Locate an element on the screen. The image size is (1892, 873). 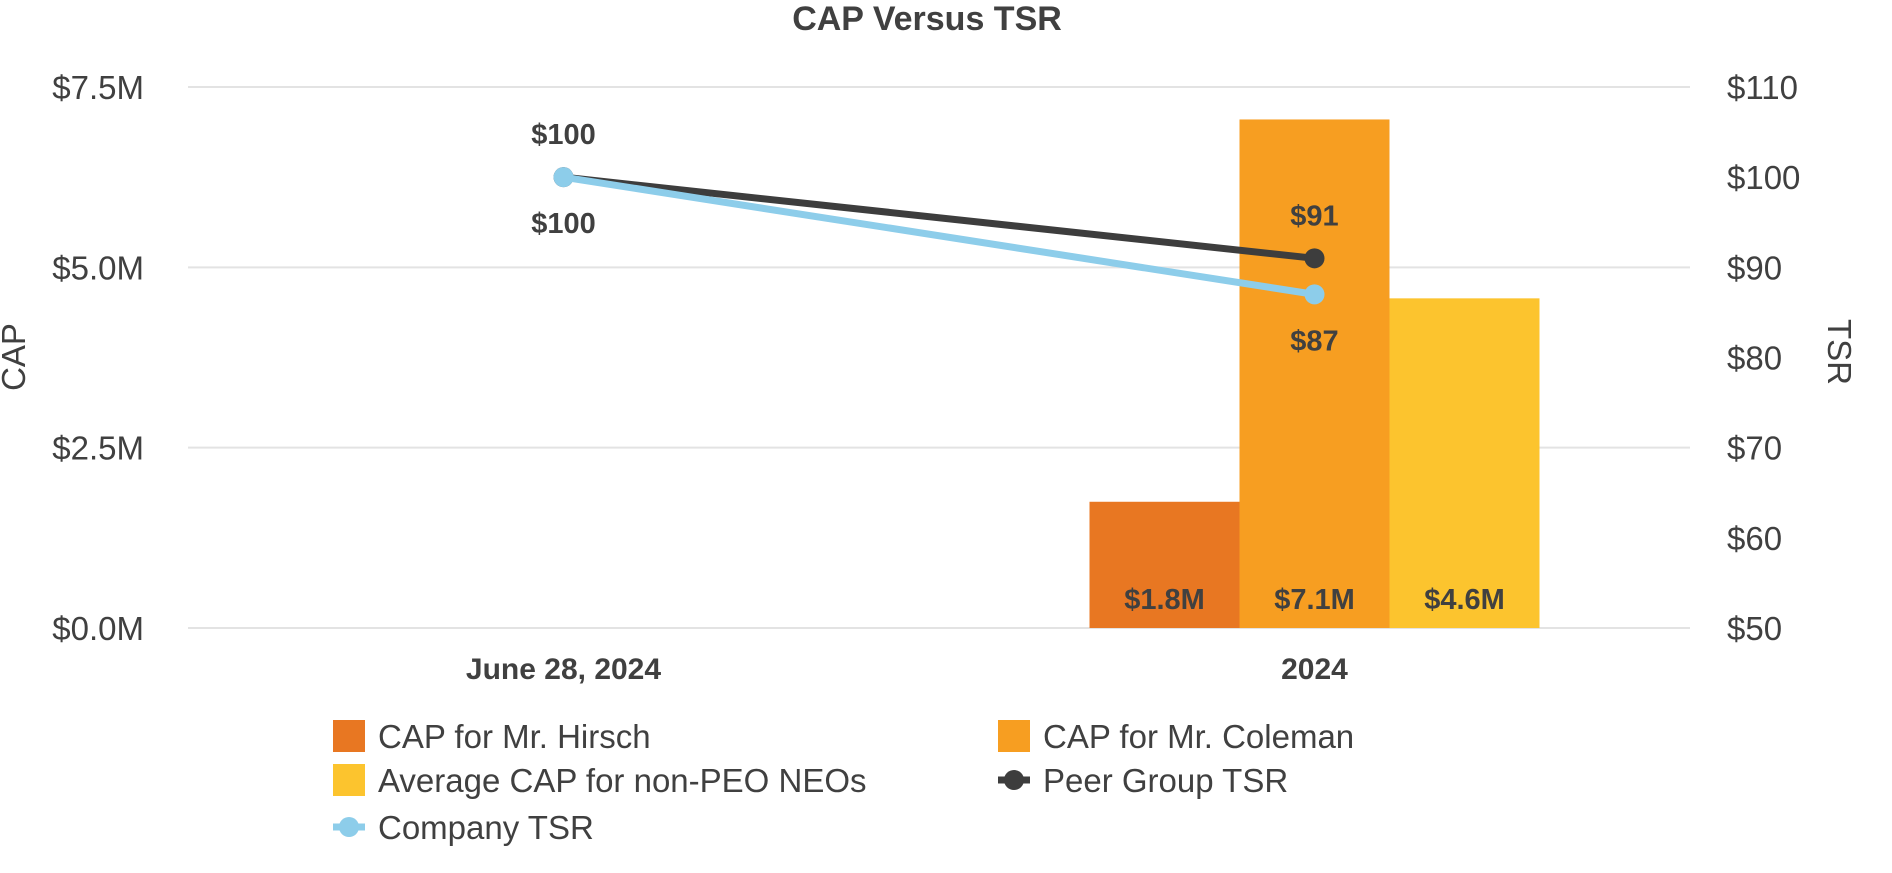
category-labels: June 28, 2024 2024 is located at coordinates (907, 669).